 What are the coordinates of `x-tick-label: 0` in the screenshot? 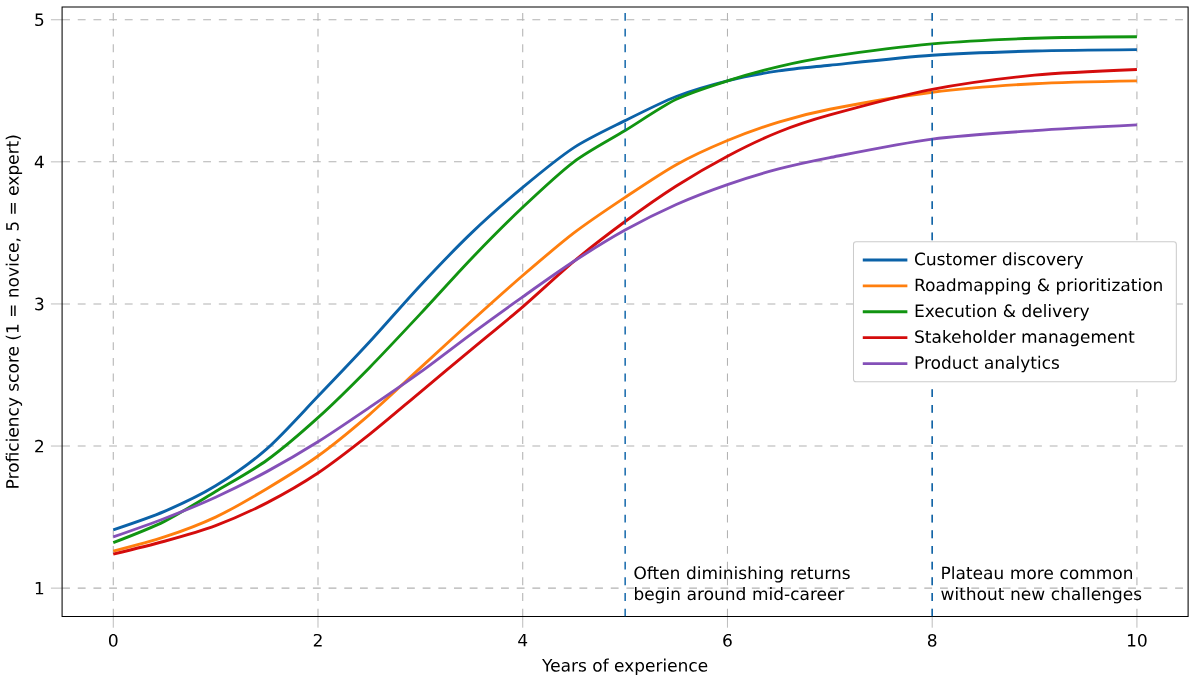 It's located at (113, 640).